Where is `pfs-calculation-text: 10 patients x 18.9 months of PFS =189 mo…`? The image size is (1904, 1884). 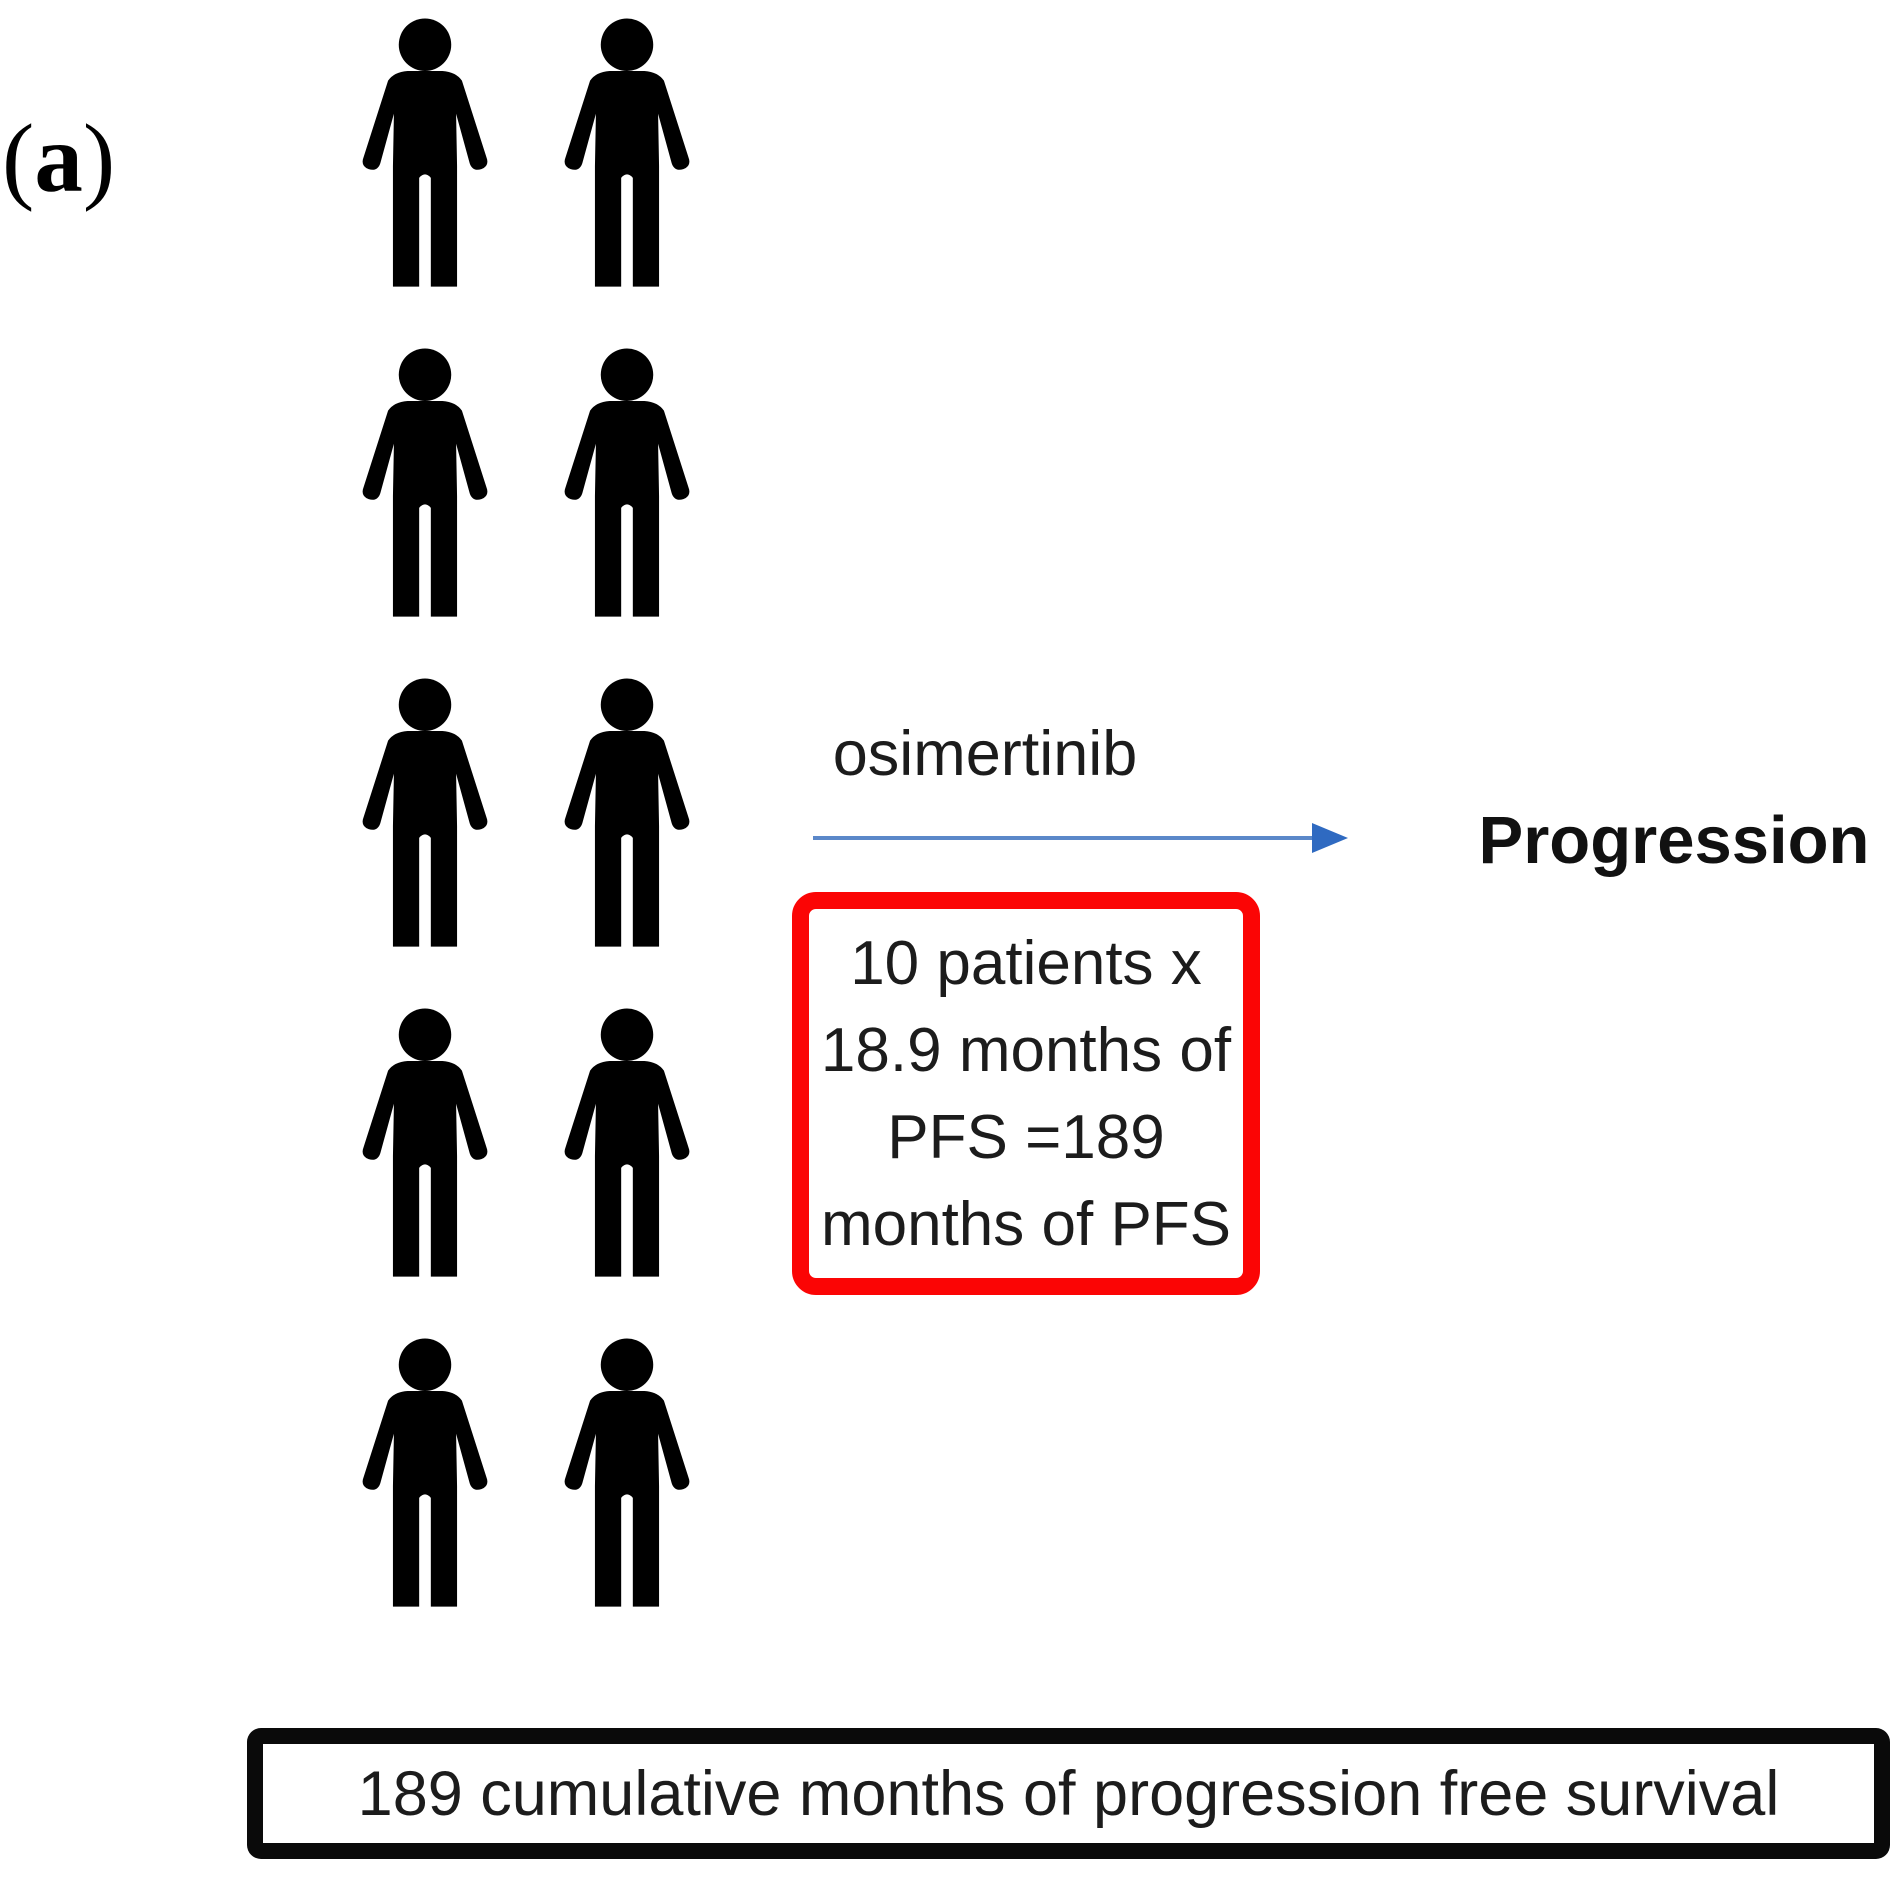 pfs-calculation-text: 10 patients x 18.9 months of PFS =189 mo… is located at coordinates (1026, 1094).